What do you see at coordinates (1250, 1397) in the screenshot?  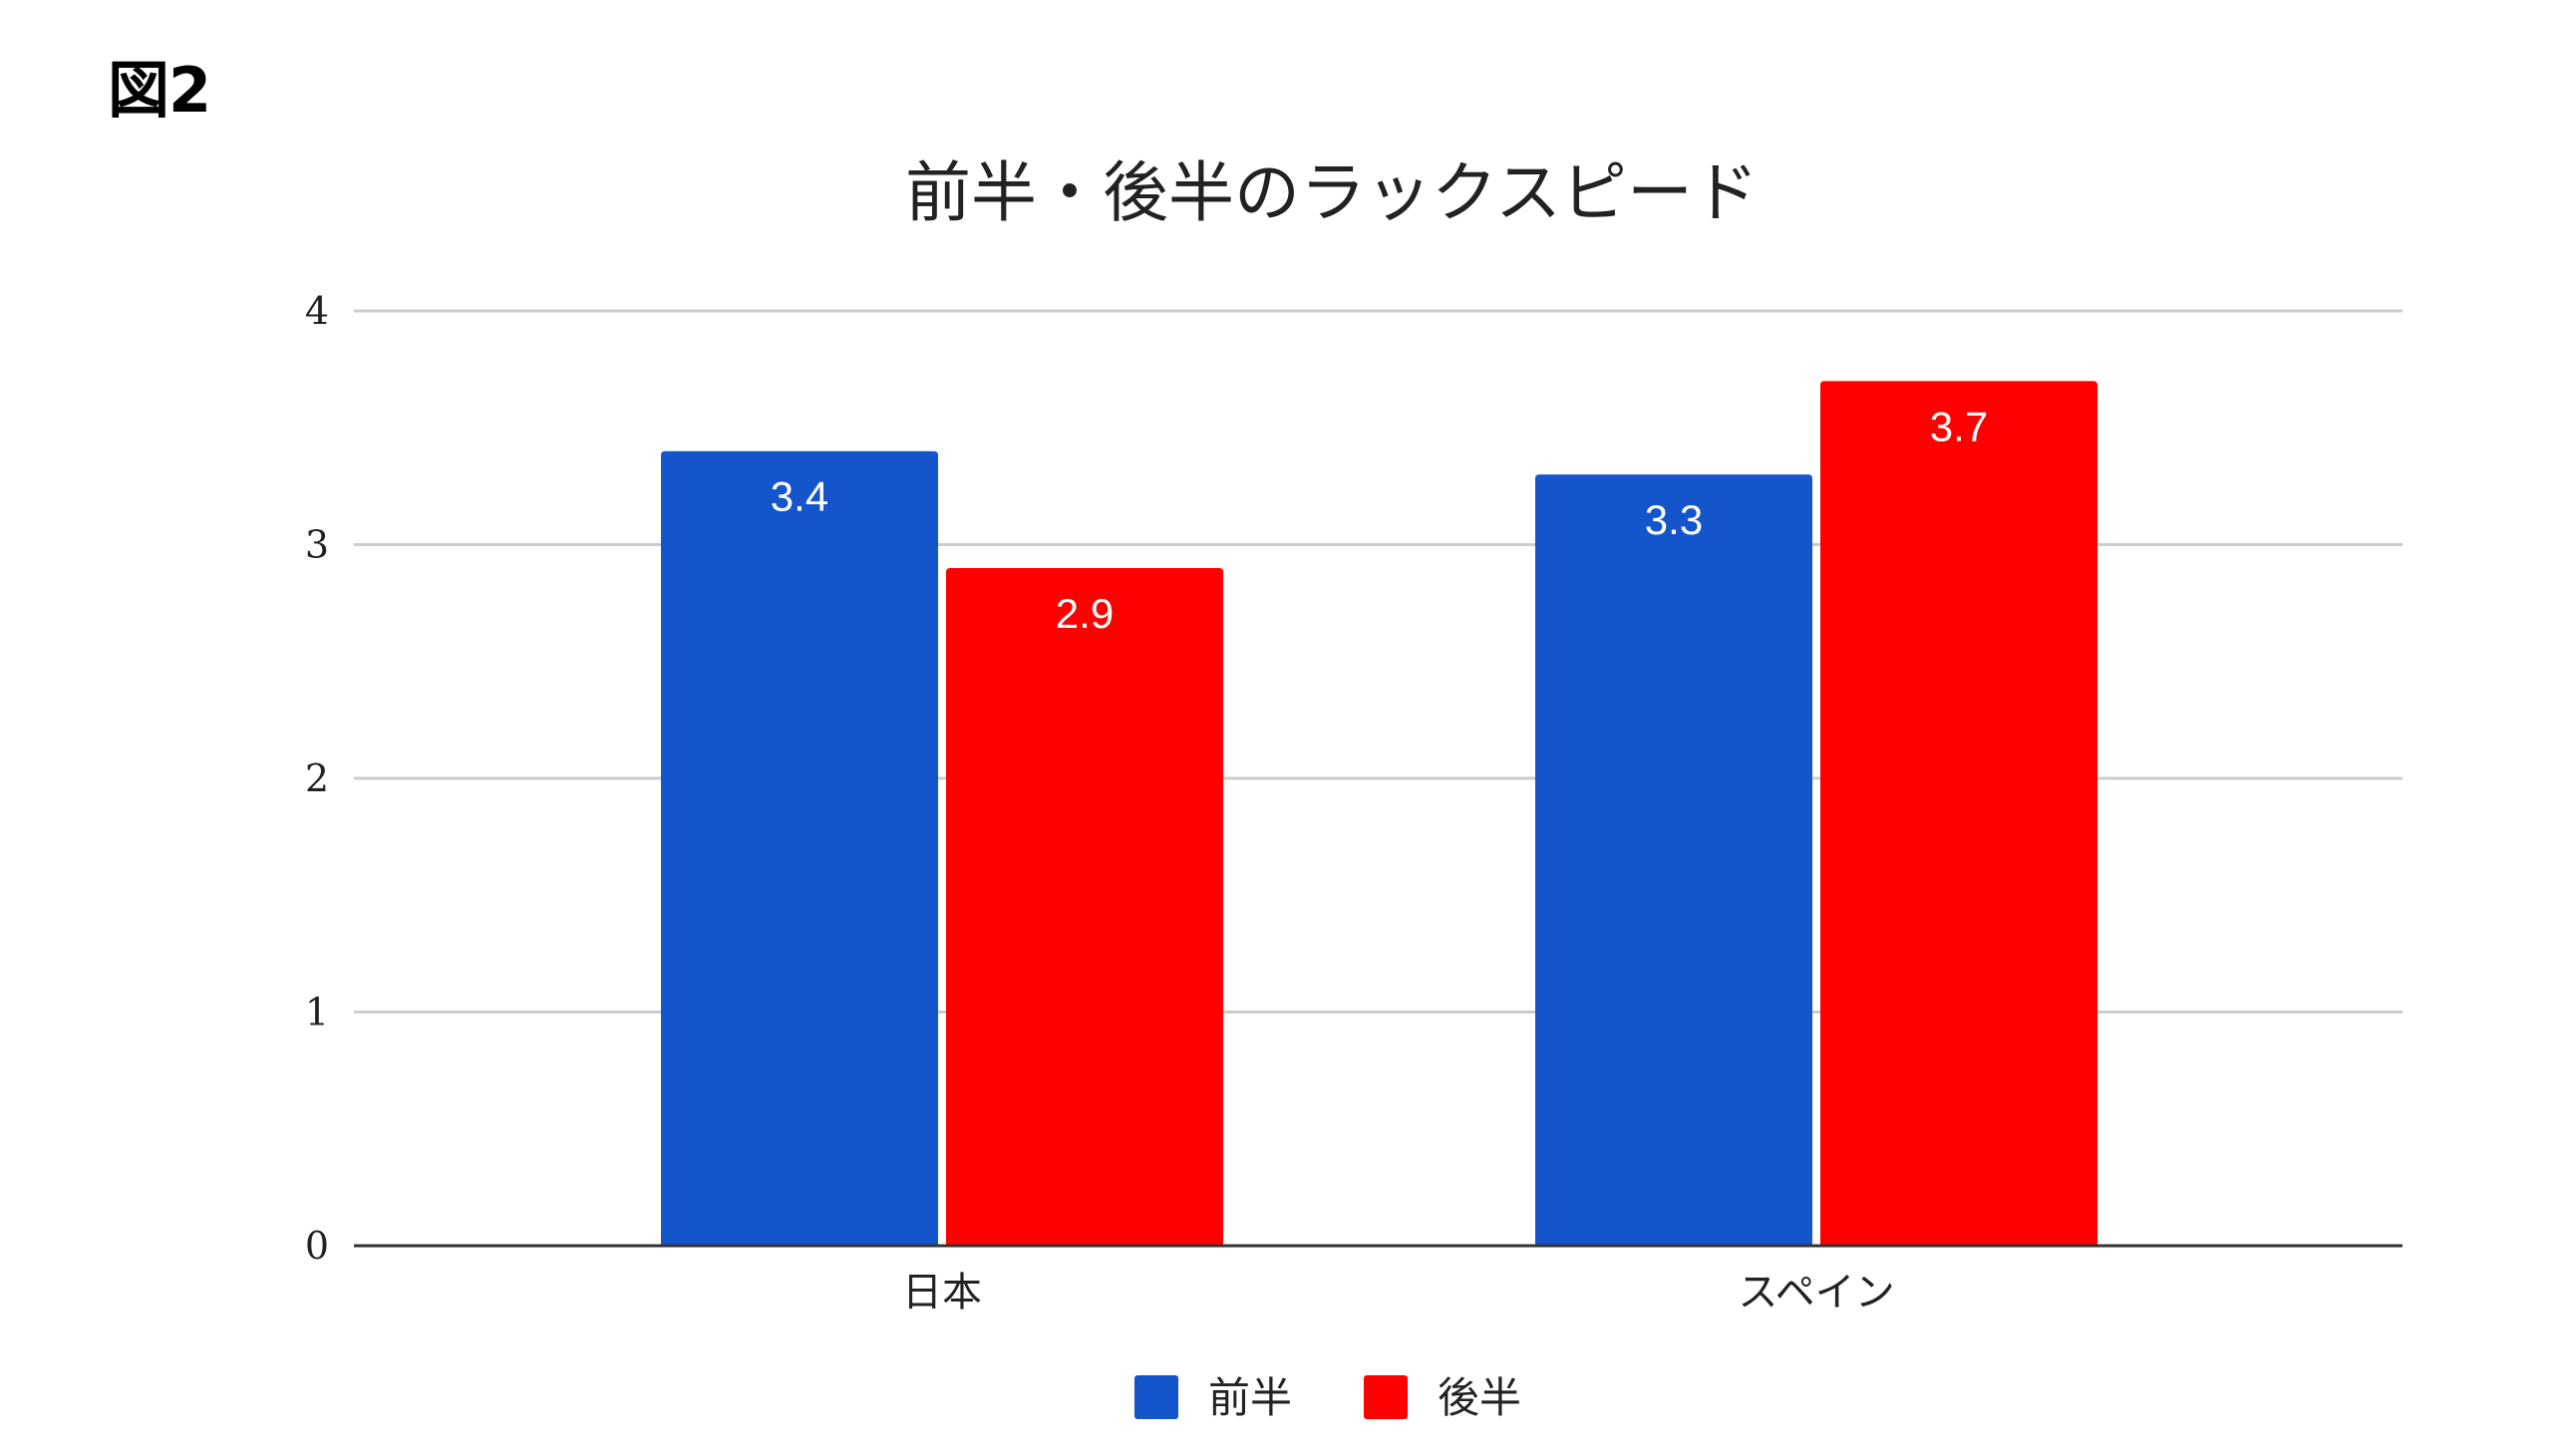 I see `legend-label: 前半` at bounding box center [1250, 1397].